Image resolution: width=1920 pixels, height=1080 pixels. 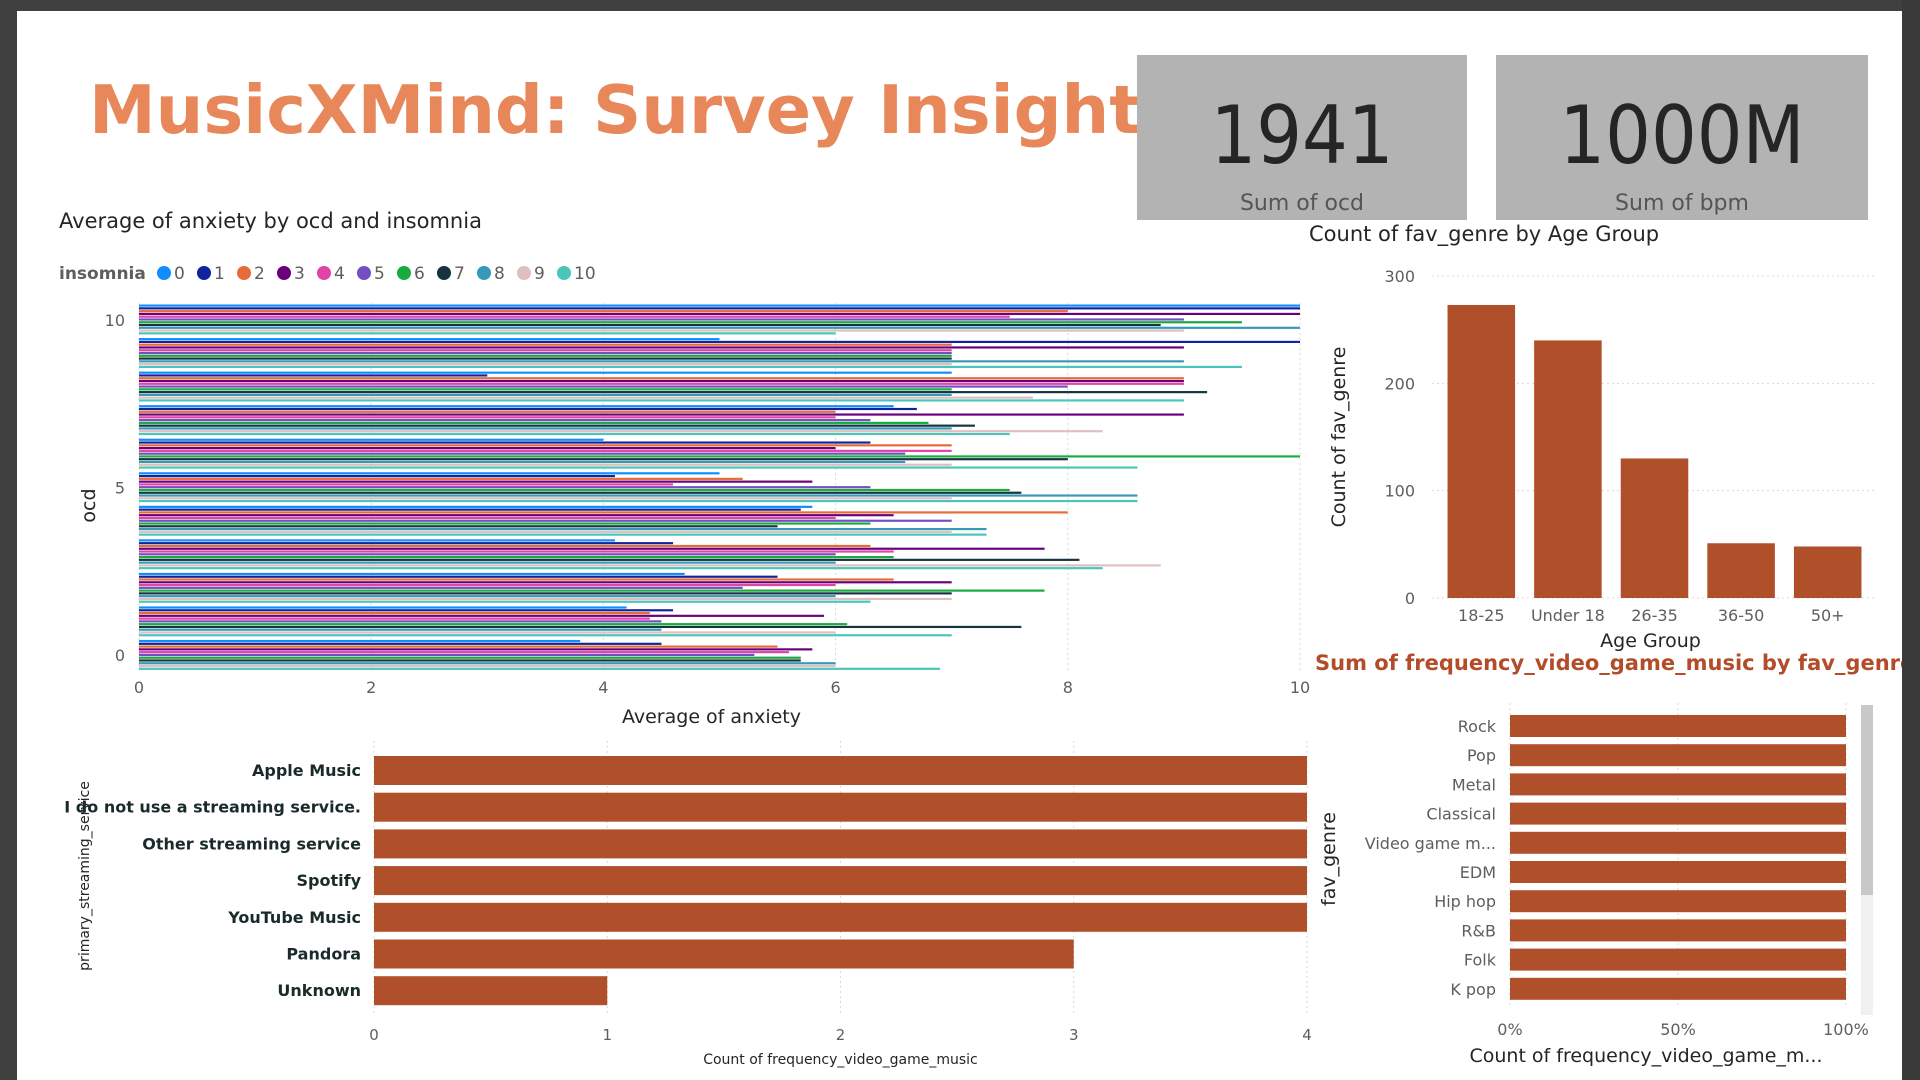 I want to click on y-axis-title: fav_genre, so click(x=1329, y=859).